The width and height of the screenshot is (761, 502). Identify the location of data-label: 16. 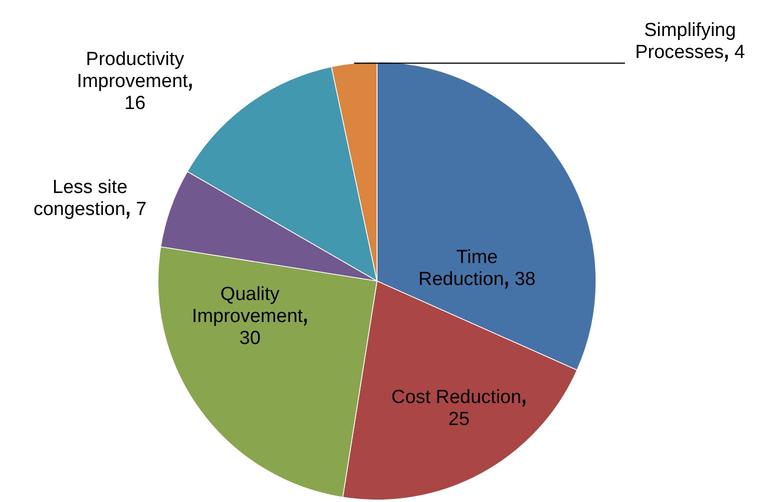
(135, 103).